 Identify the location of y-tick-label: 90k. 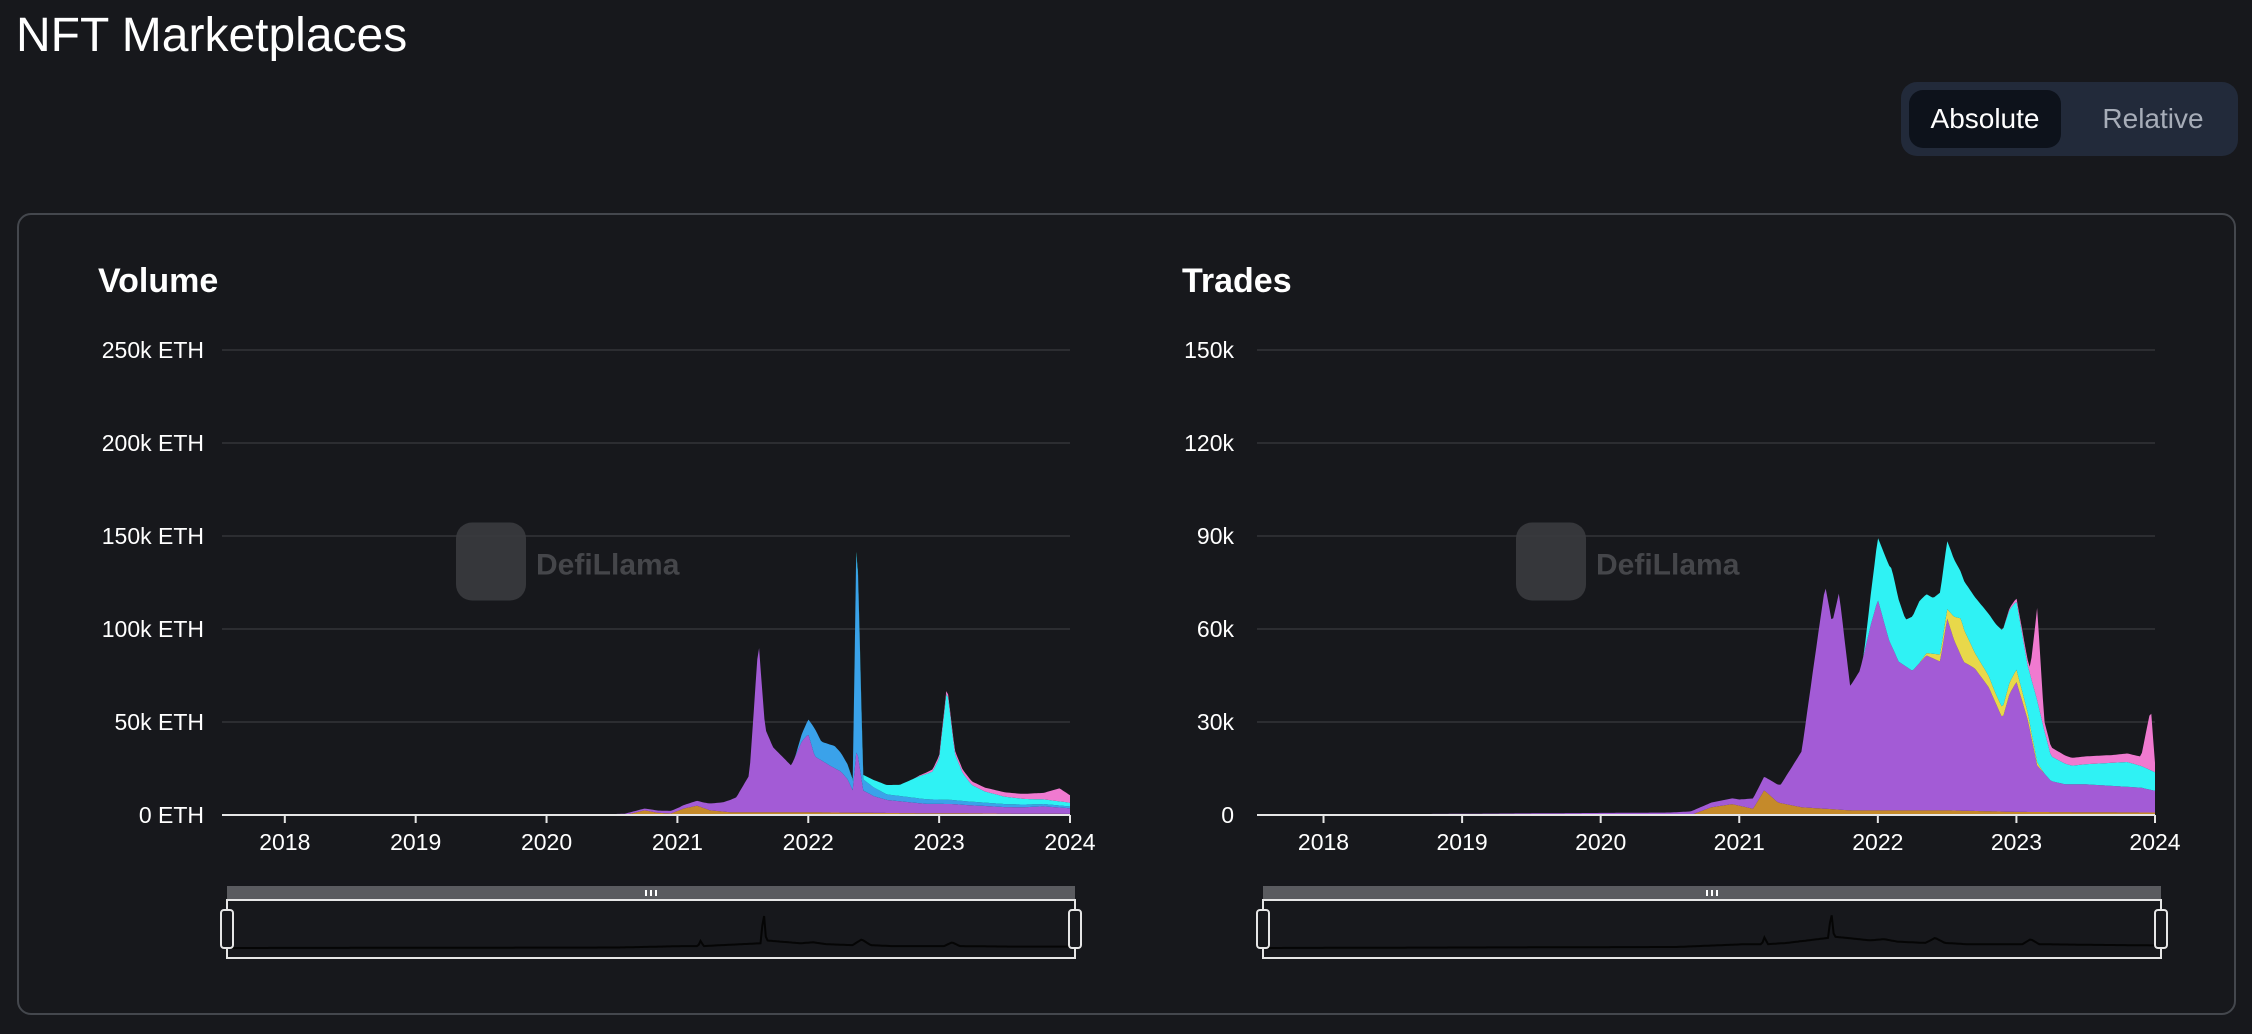
(1216, 536).